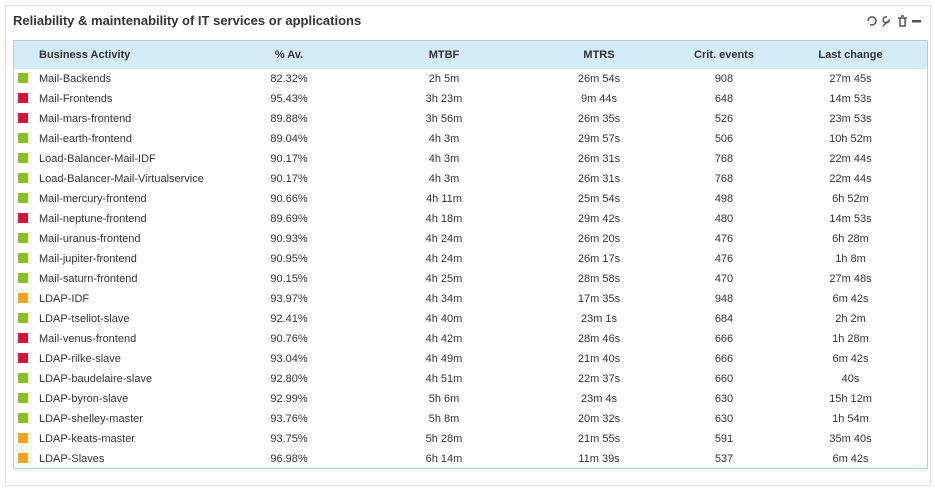 Image resolution: width=935 pixels, height=491 pixels. What do you see at coordinates (850, 359) in the screenshot?
I see `table-cell: 6m 42s` at bounding box center [850, 359].